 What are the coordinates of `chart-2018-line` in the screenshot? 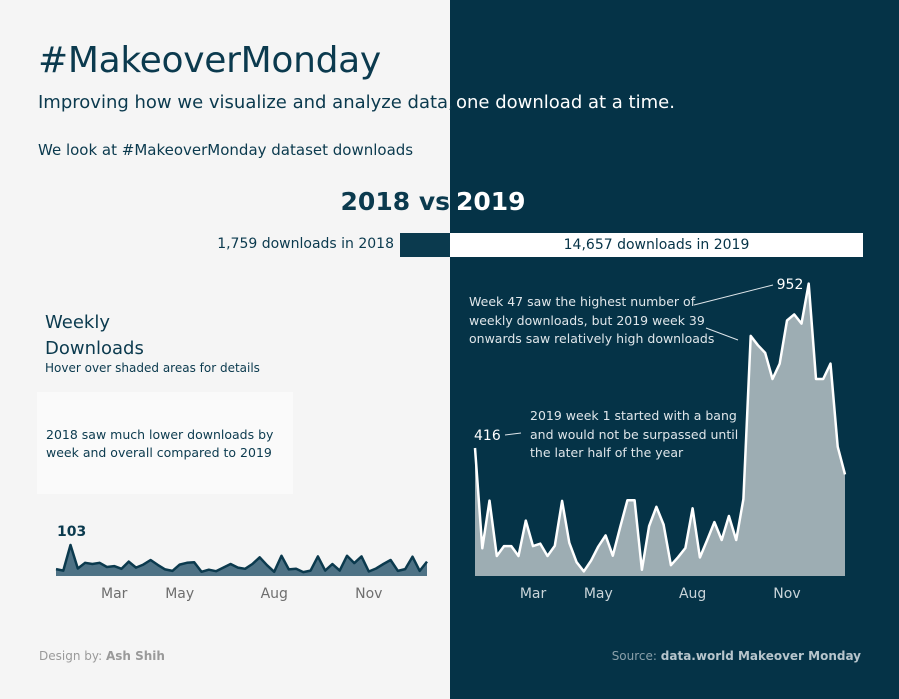 It's located at (241, 558).